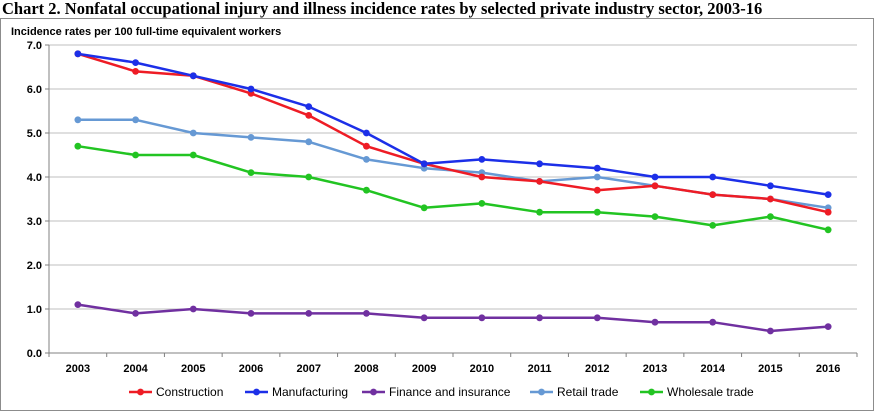 The image size is (876, 413). Describe the element at coordinates (310, 392) in the screenshot. I see `legend-label: Manufacturing` at that location.